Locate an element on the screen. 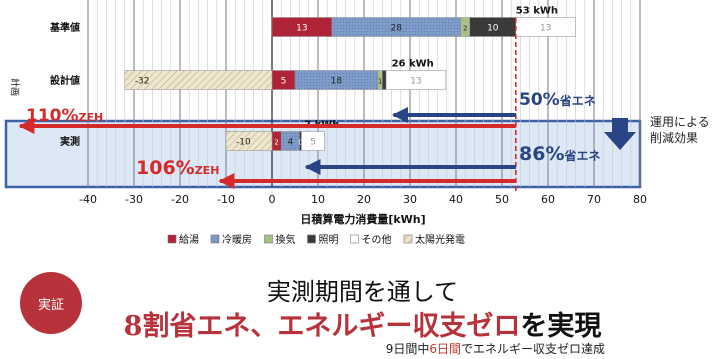  category-label: 実測 is located at coordinates (70, 141).